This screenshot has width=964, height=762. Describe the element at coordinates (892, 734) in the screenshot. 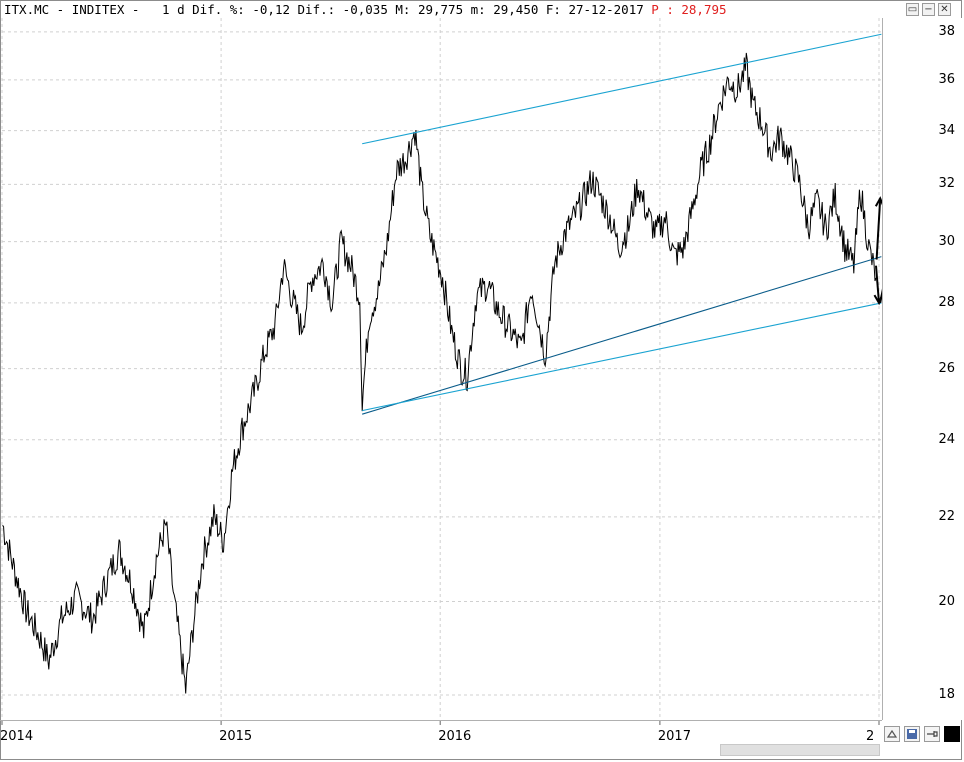

I see `chart-settings-icon` at that location.